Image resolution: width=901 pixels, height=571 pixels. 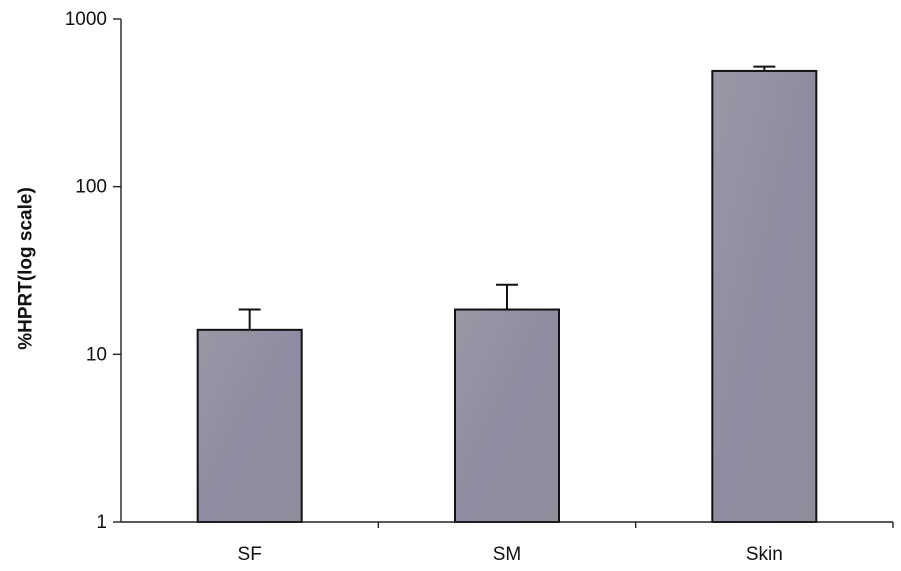 I want to click on y-tick-label: 100, so click(x=91, y=187).